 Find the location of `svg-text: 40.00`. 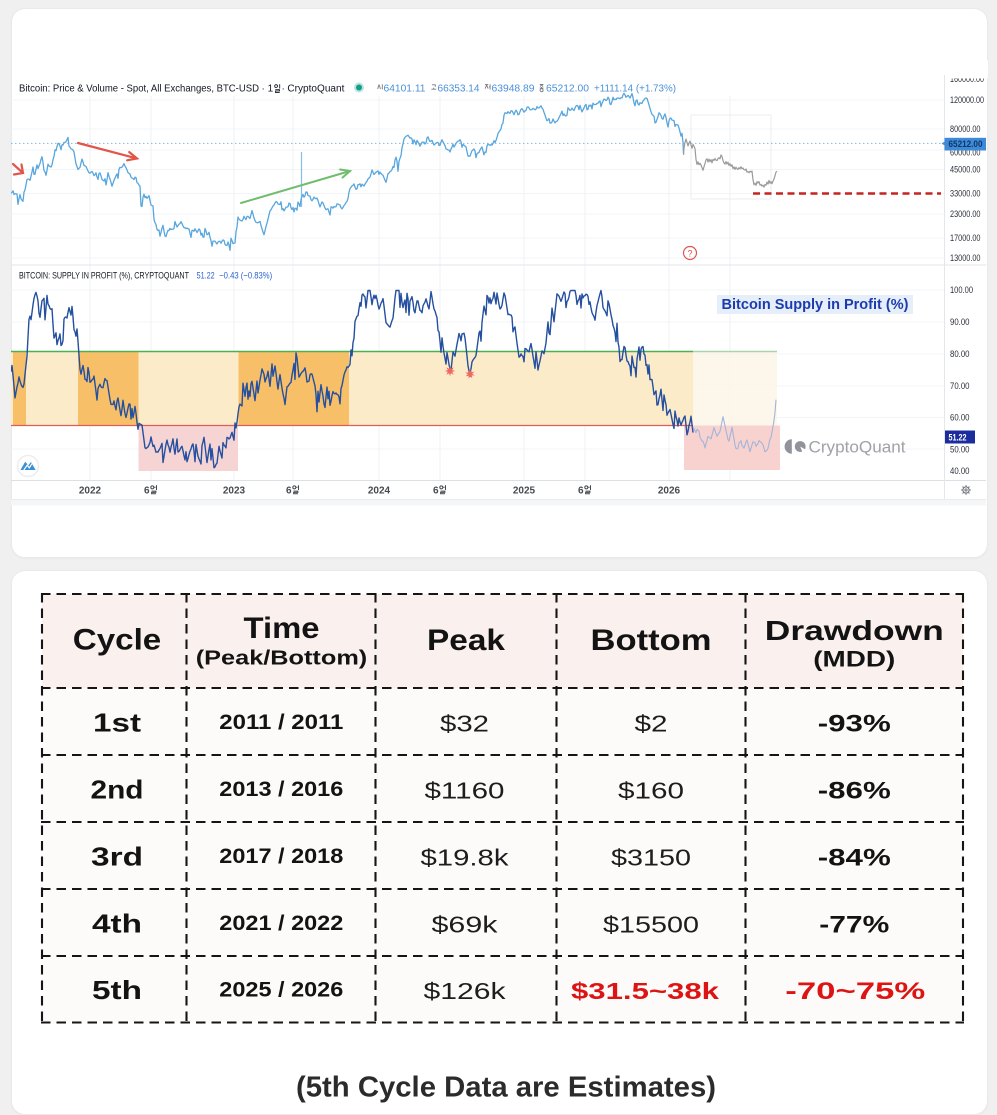

svg-text: 40.00 is located at coordinates (960, 471).